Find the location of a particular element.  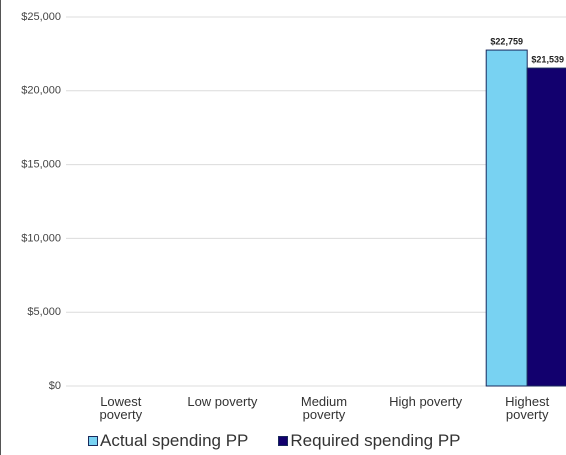

y-tick-label: $10,000 is located at coordinates (41, 238).